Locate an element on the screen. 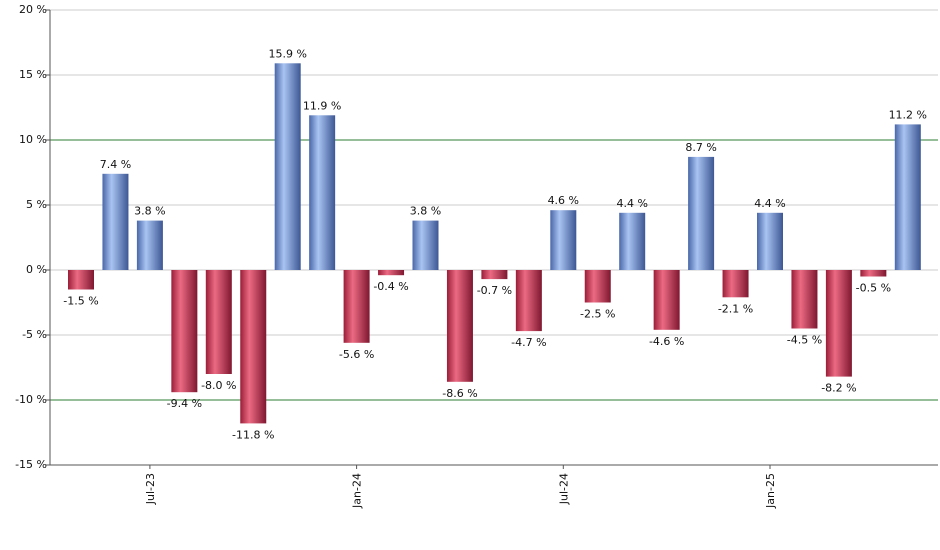 The height and width of the screenshot is (550, 940). x-tick-label: Jan-24 is located at coordinates (357, 491).